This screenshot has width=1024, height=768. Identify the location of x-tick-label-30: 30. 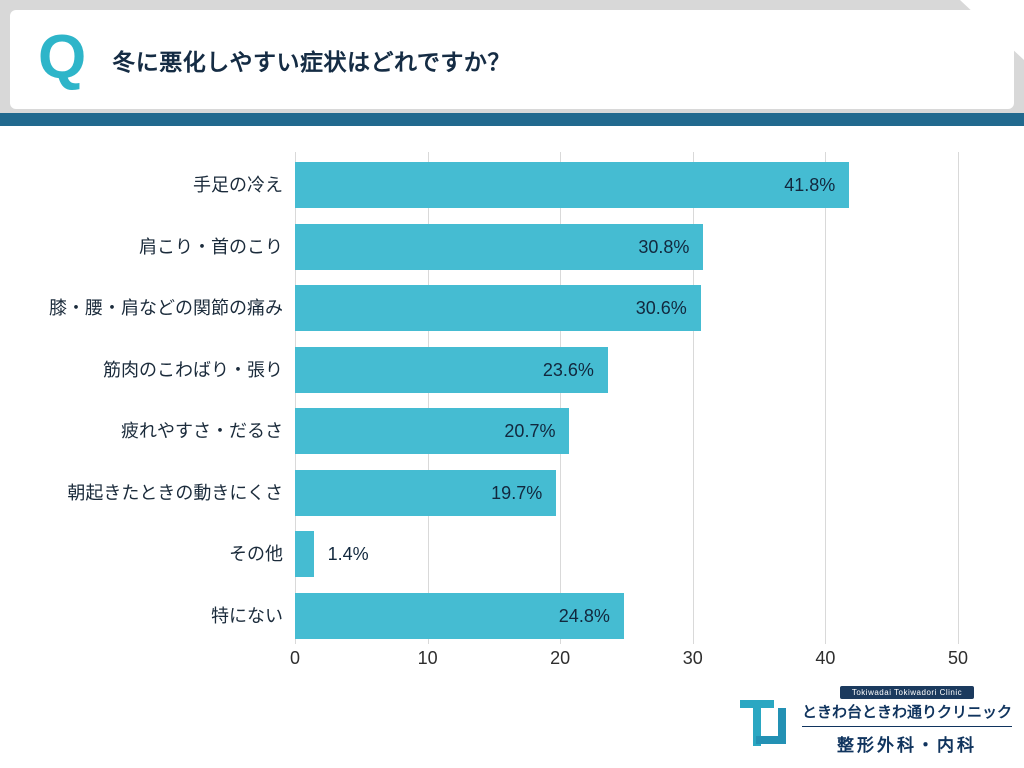
(692, 658).